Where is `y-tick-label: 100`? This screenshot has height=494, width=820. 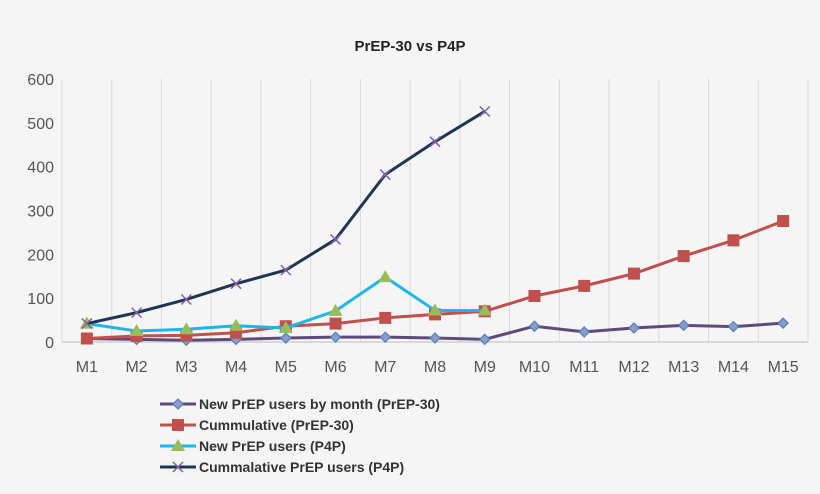
y-tick-label: 100 is located at coordinates (40, 299).